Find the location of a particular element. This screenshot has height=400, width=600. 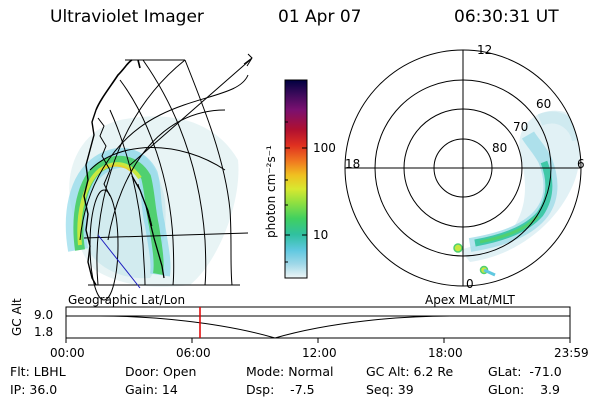

gain-value: Gain: 14 is located at coordinates (151, 389).